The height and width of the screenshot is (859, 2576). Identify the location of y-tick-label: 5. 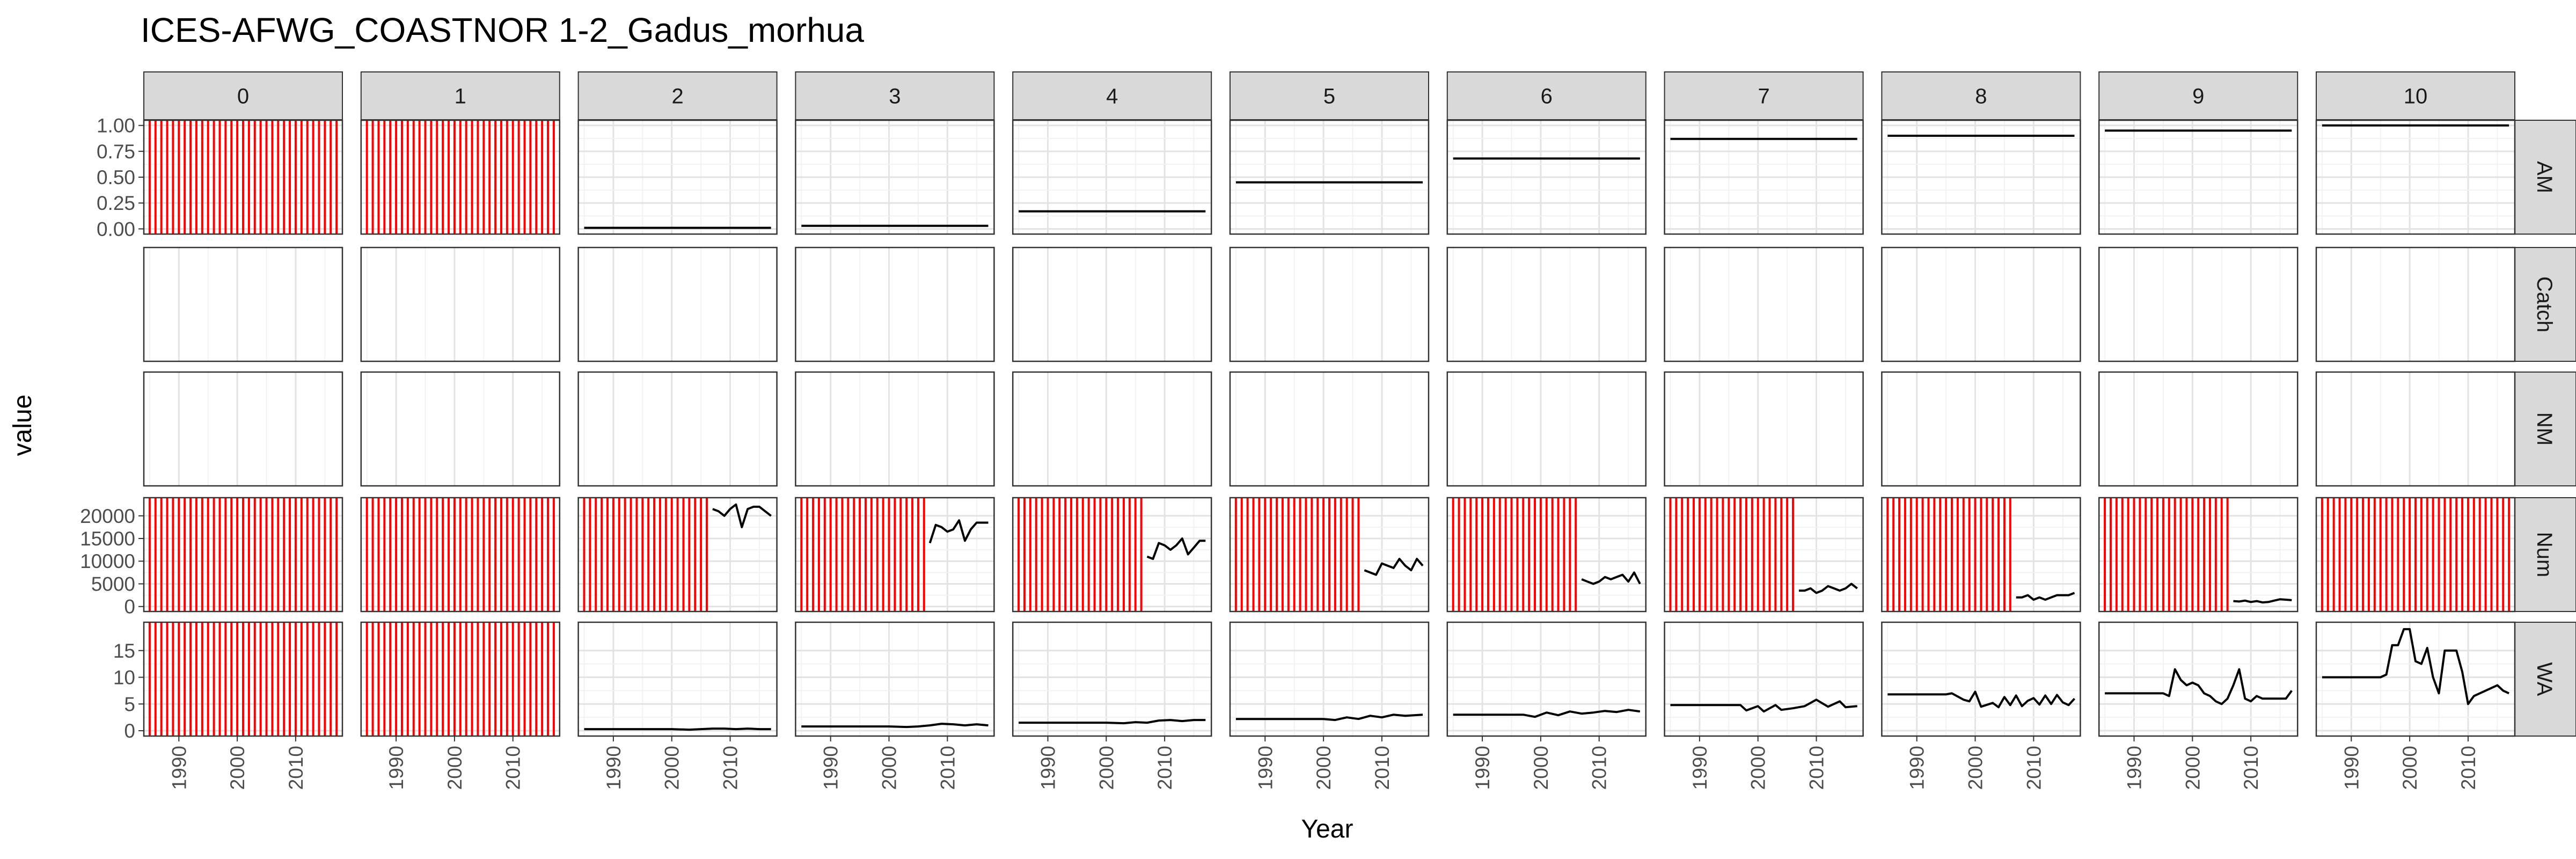
(129, 704).